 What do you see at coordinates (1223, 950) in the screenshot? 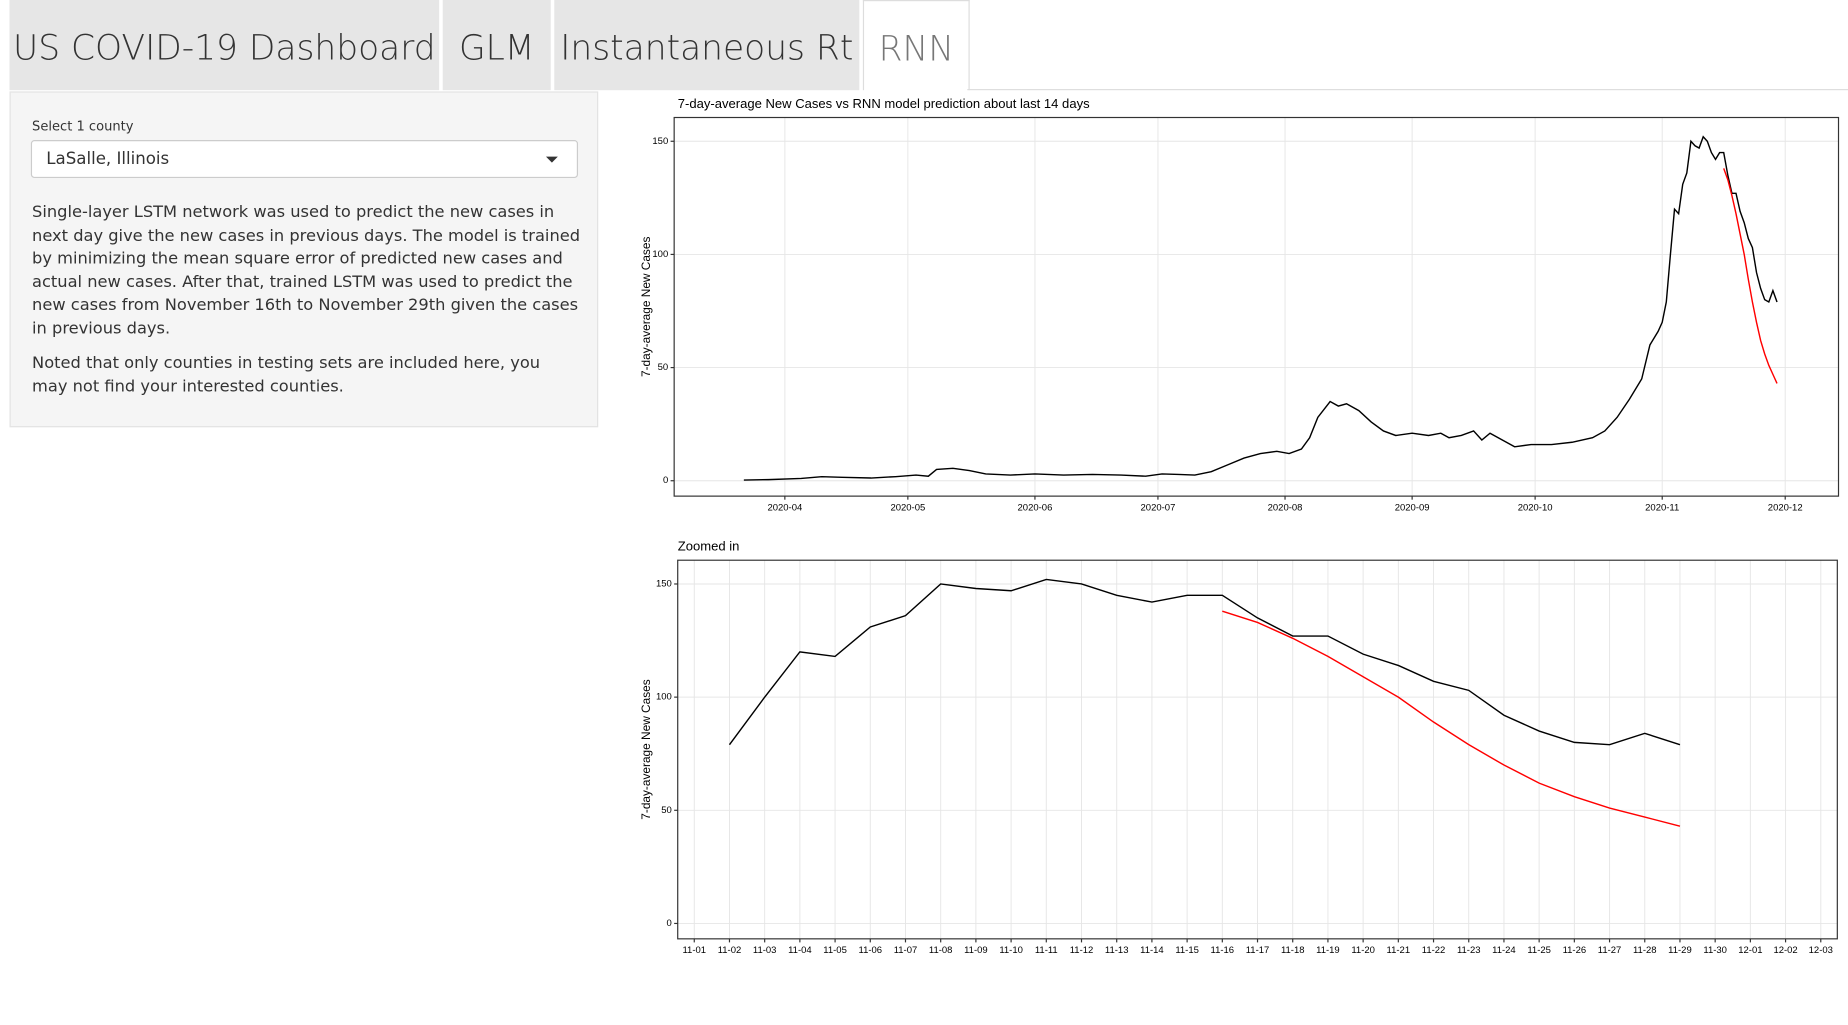
I see `x-tick-label: 11-16` at bounding box center [1223, 950].